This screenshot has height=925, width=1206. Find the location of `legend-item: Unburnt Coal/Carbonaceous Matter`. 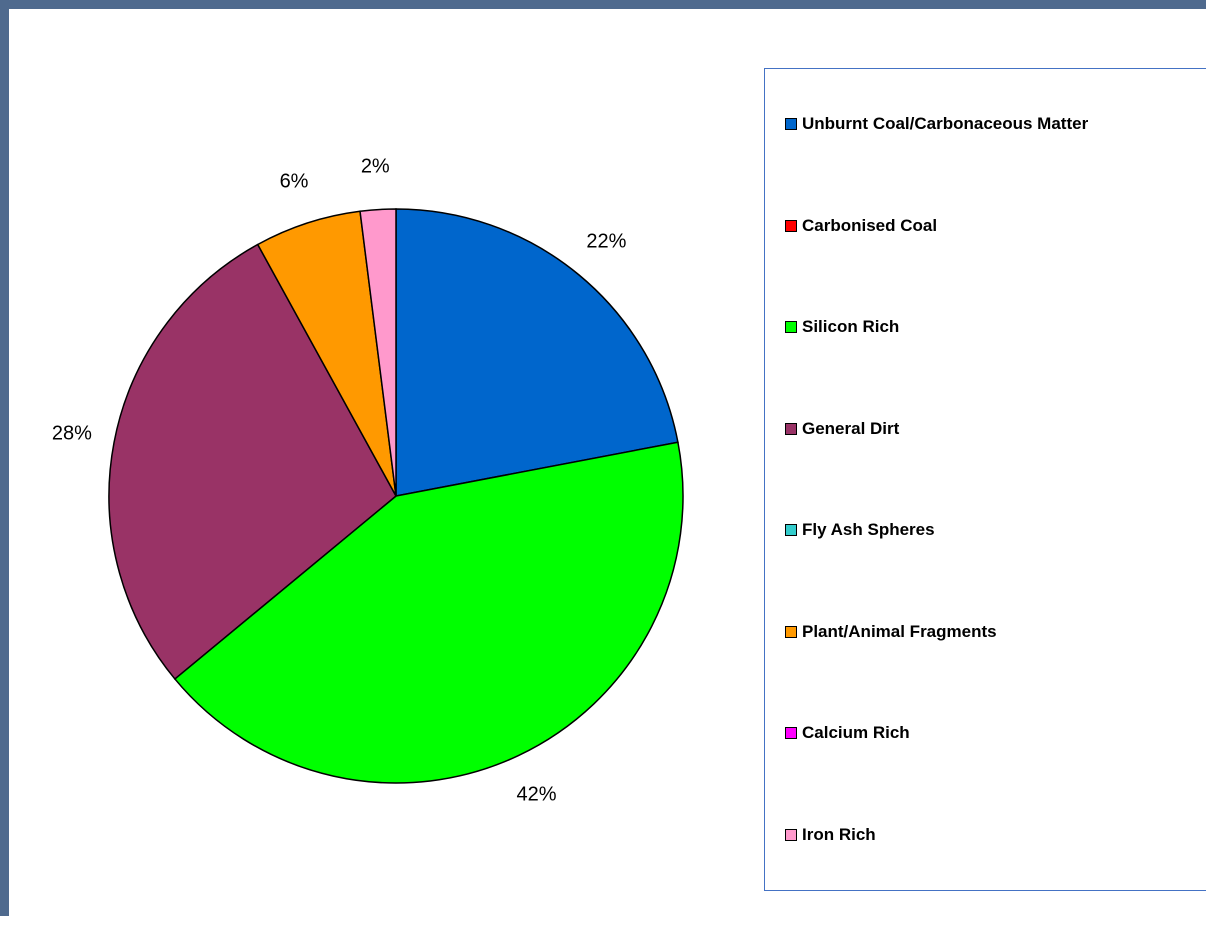

legend-item: Unburnt Coal/Carbonaceous Matter is located at coordinates (936, 124).